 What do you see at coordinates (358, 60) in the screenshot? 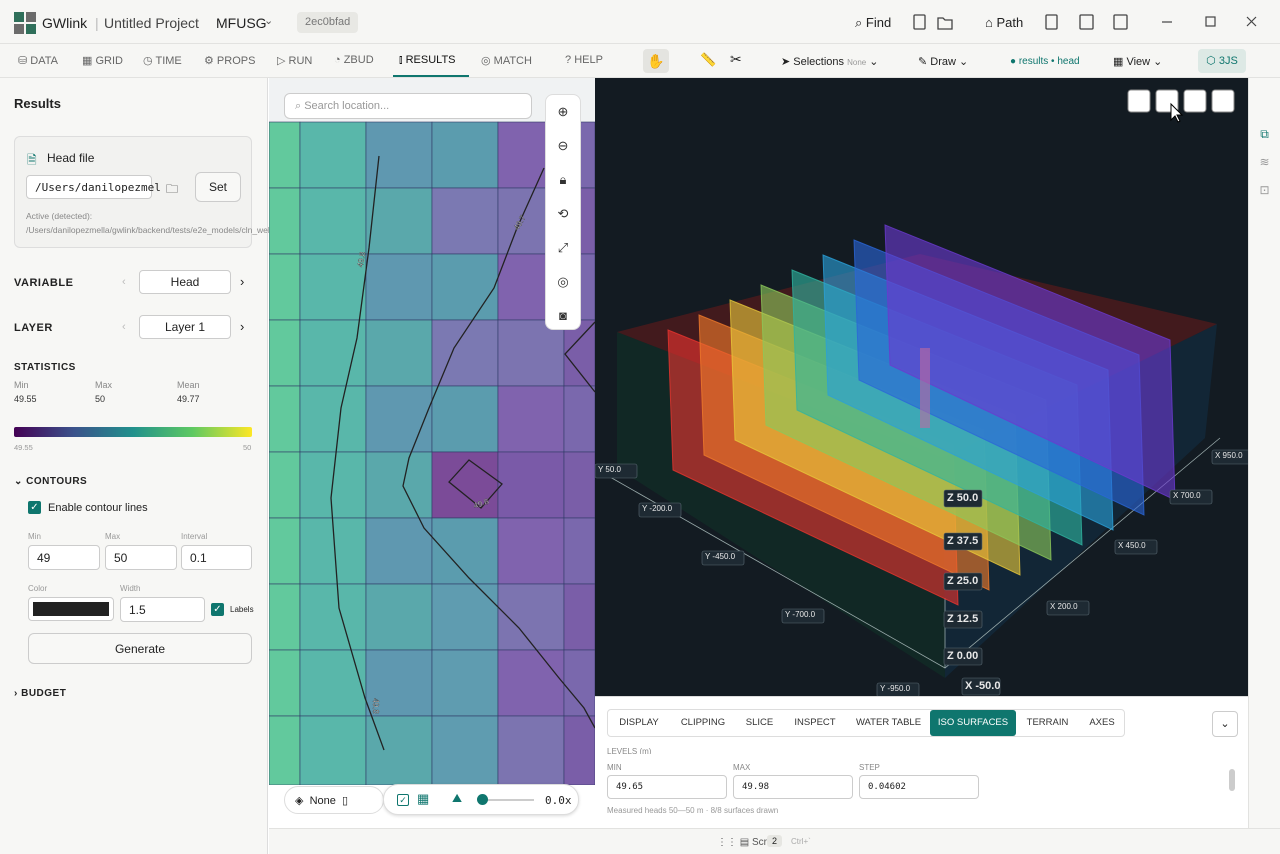
I see `menu-tab-label: ZBUD` at bounding box center [358, 60].